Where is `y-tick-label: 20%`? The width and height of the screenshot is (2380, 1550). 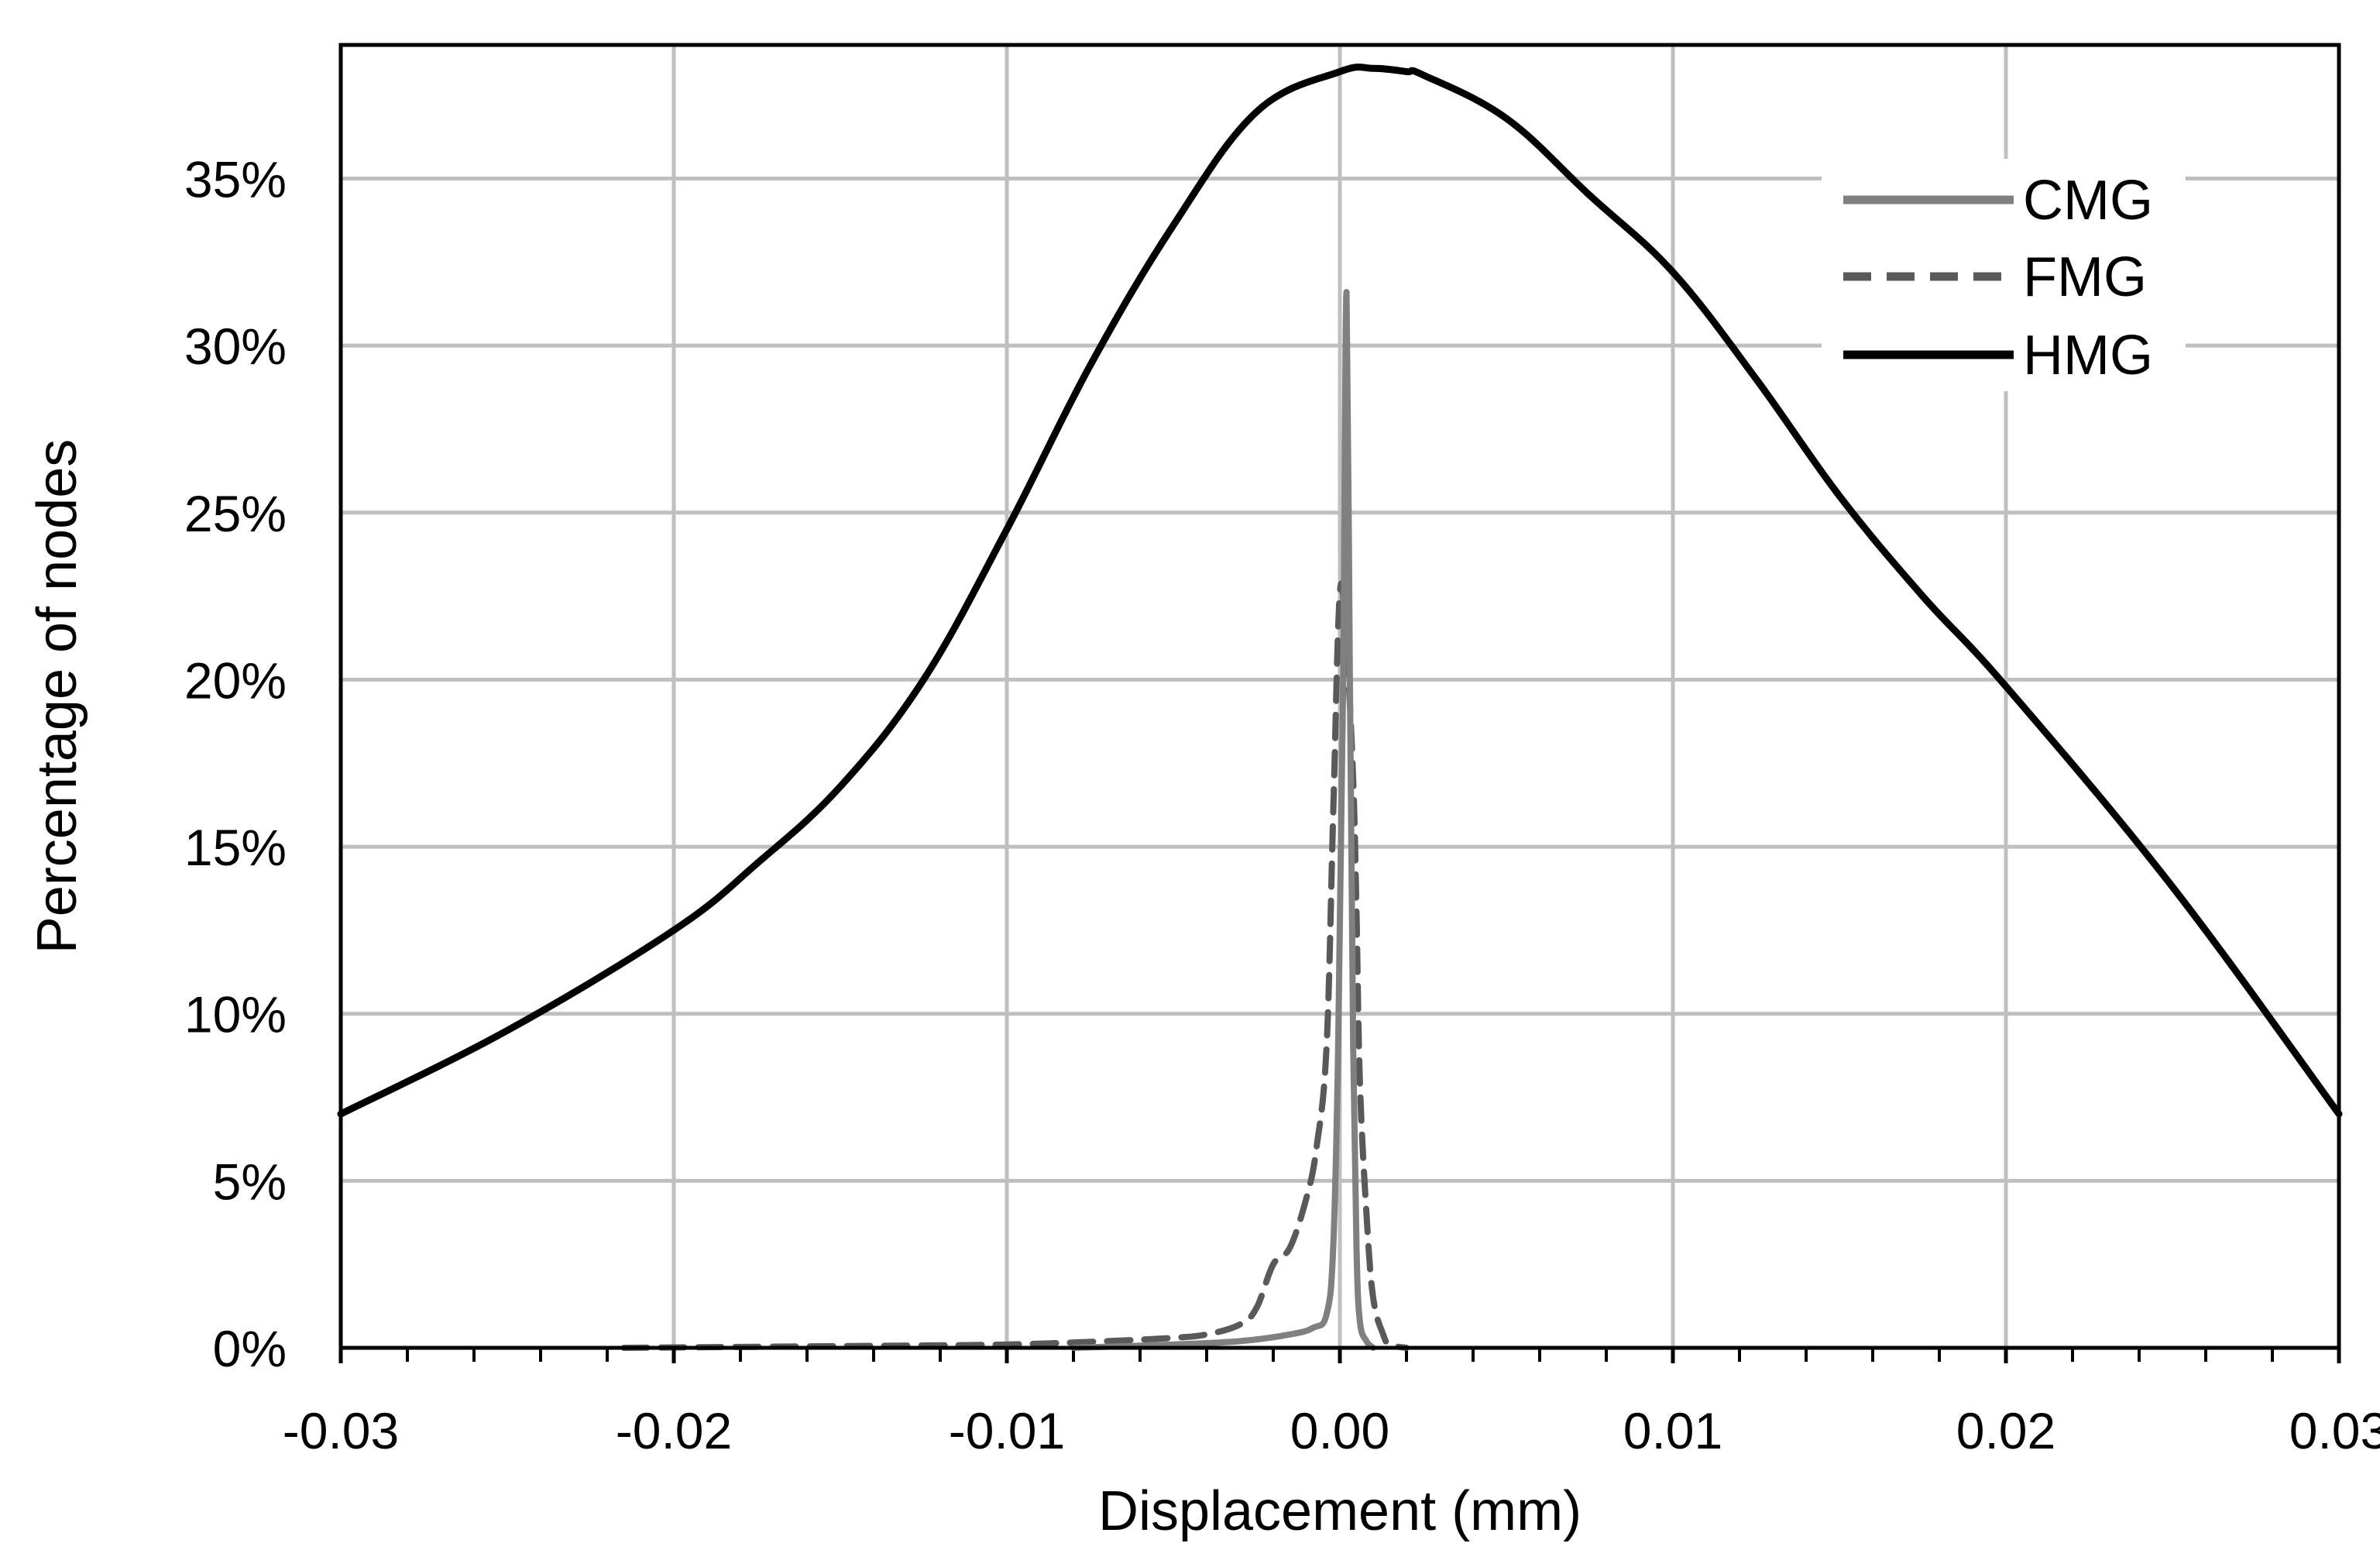 y-tick-label: 20% is located at coordinates (235, 680).